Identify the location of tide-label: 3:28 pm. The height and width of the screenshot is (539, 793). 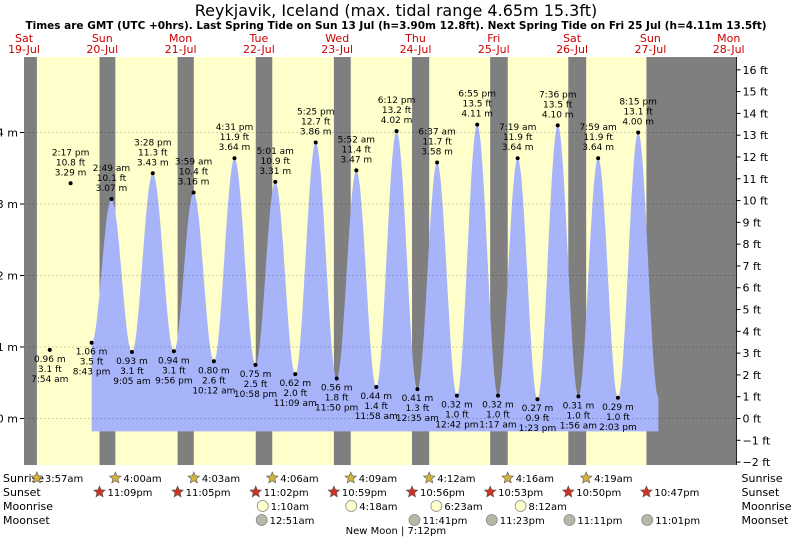
(153, 143).